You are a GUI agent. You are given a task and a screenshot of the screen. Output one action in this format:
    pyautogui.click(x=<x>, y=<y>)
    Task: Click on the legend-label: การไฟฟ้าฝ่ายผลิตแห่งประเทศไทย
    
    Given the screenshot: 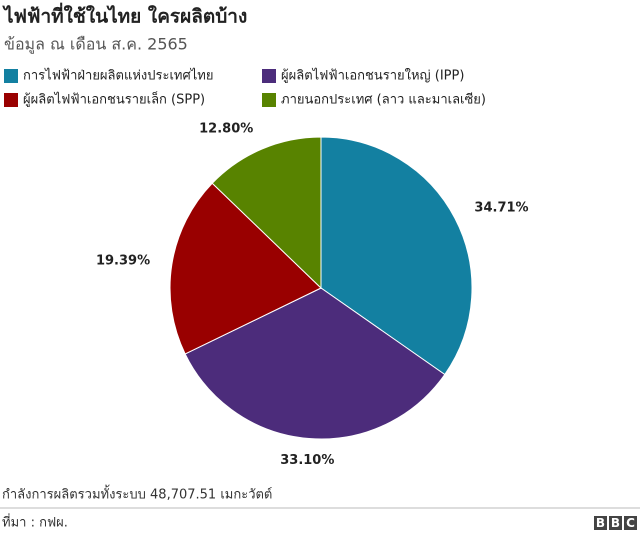 What is the action you would take?
    pyautogui.click(x=118, y=76)
    